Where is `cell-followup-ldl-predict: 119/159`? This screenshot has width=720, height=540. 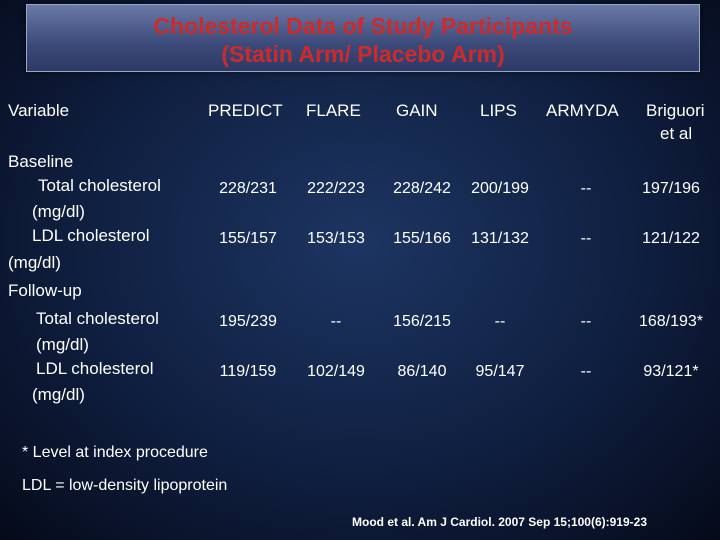
cell-followup-ldl-predict: 119/159 is located at coordinates (248, 371).